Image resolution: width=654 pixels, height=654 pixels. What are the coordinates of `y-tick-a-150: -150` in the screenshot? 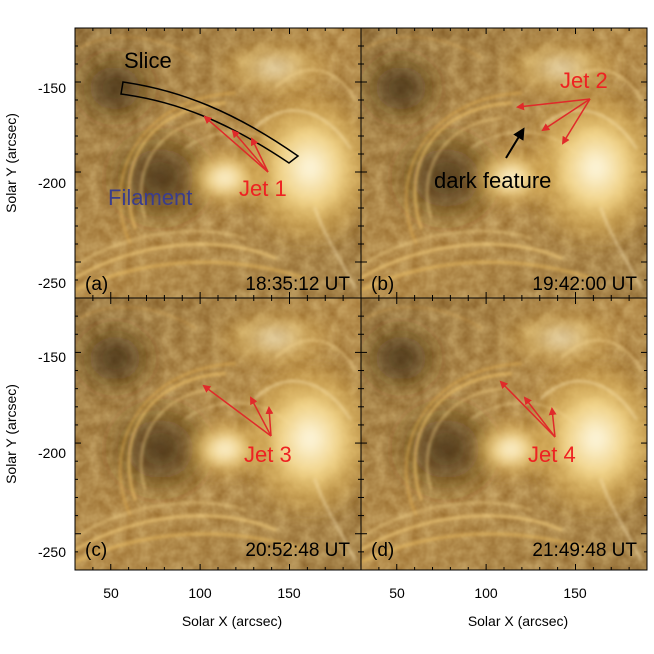 It's located at (52, 88).